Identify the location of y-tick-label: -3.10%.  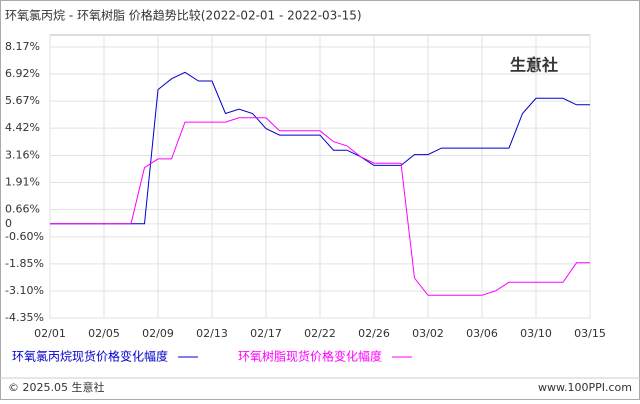
(24, 290).